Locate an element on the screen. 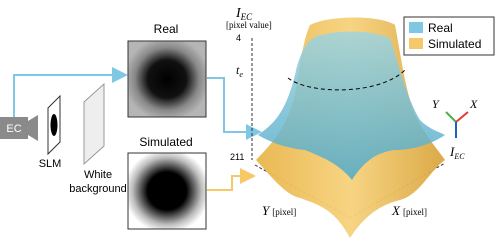 The image size is (498, 242). slm: SLM is located at coordinates (50, 132).